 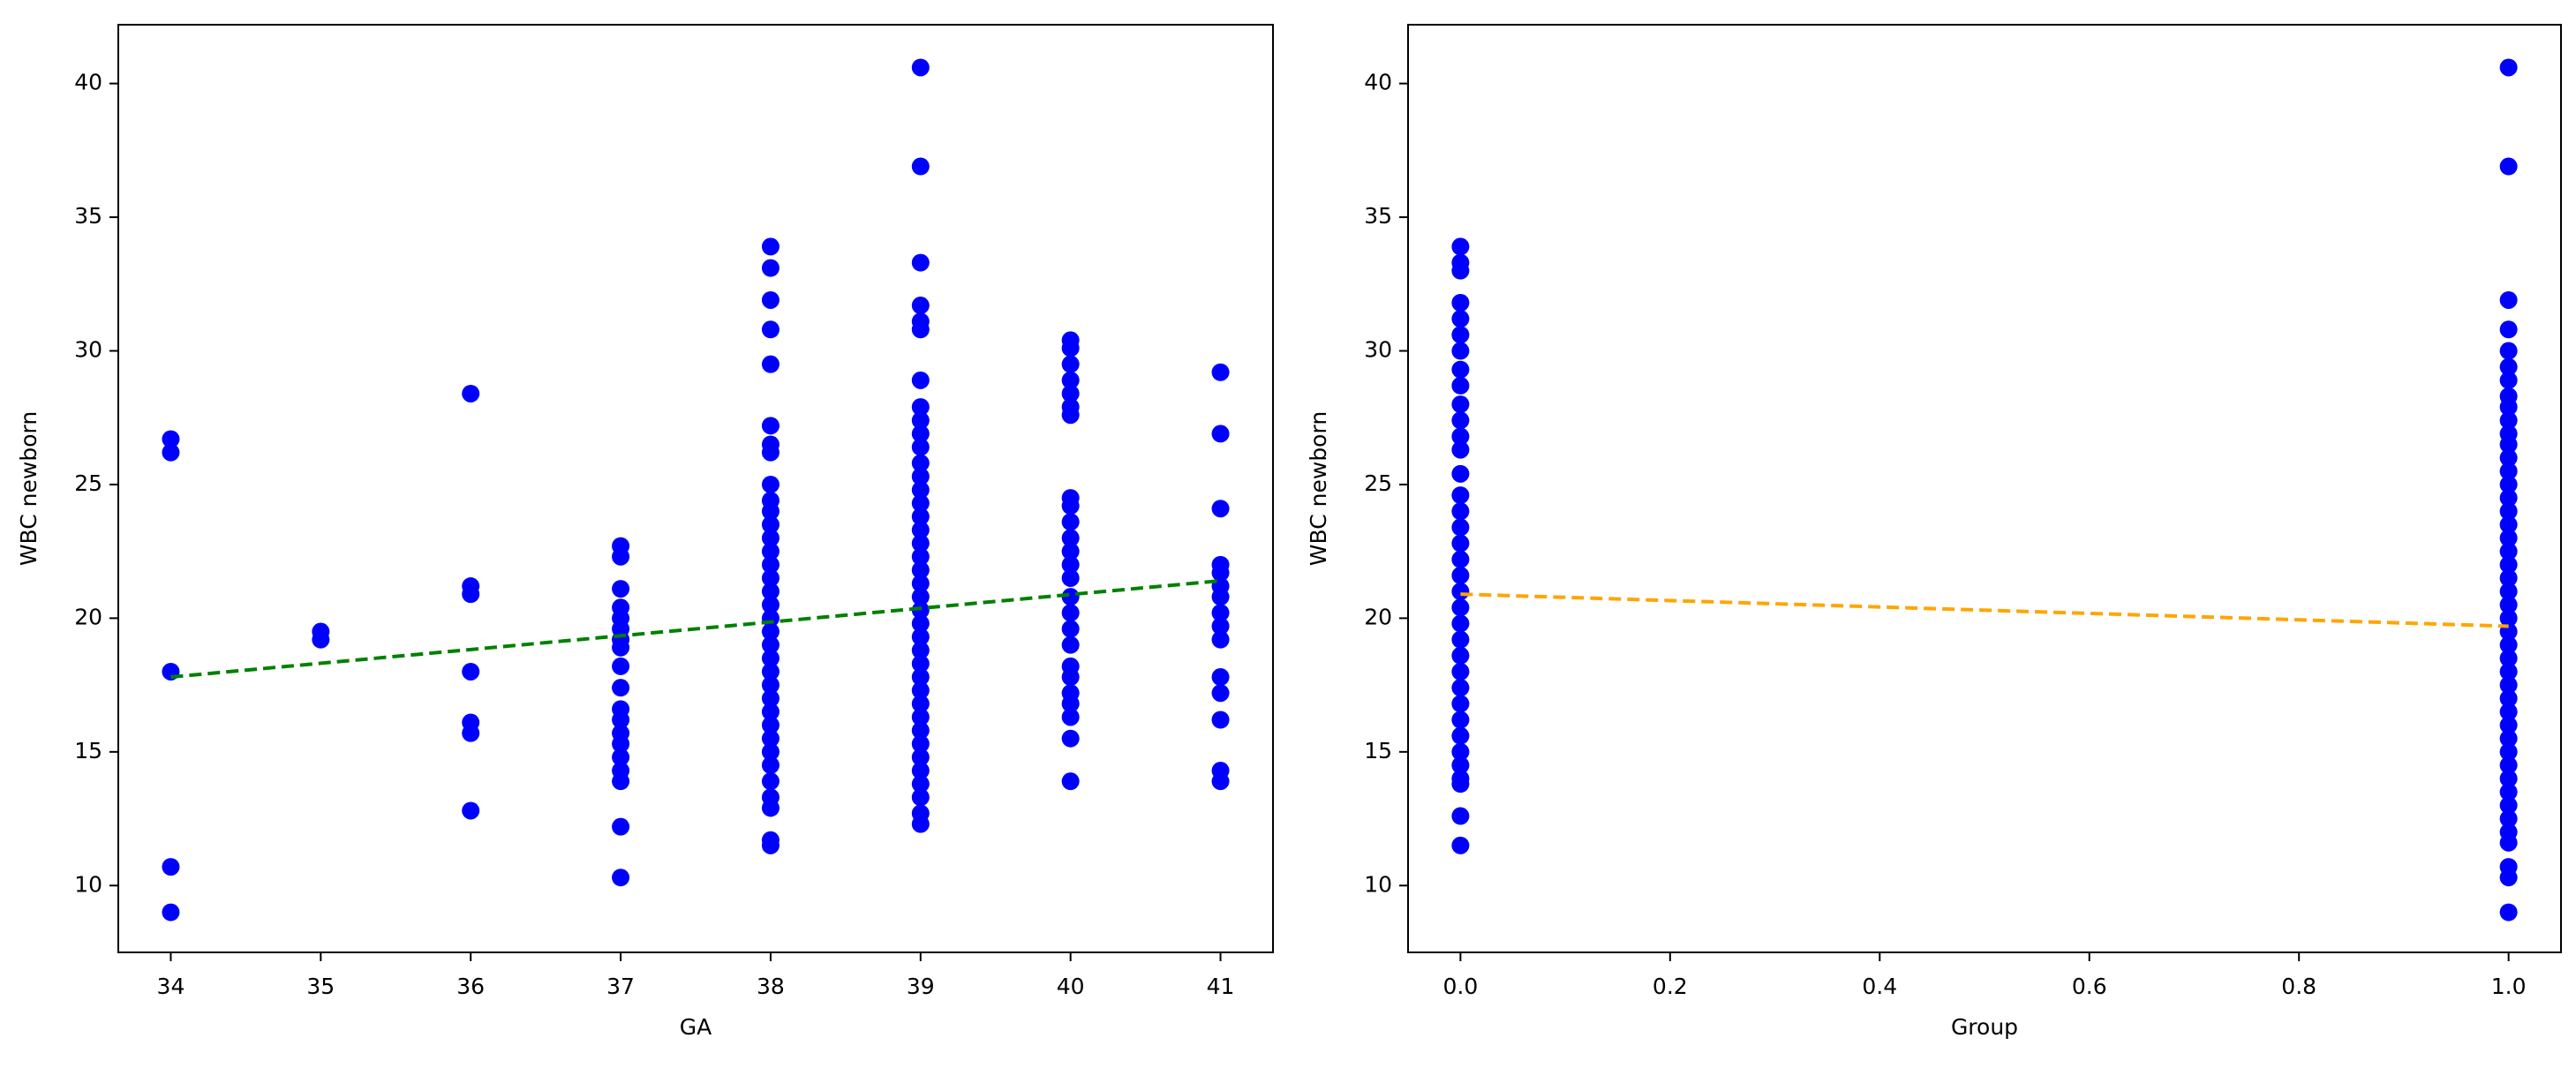 I want to click on x-tick-label: 0.0, so click(x=1460, y=986).